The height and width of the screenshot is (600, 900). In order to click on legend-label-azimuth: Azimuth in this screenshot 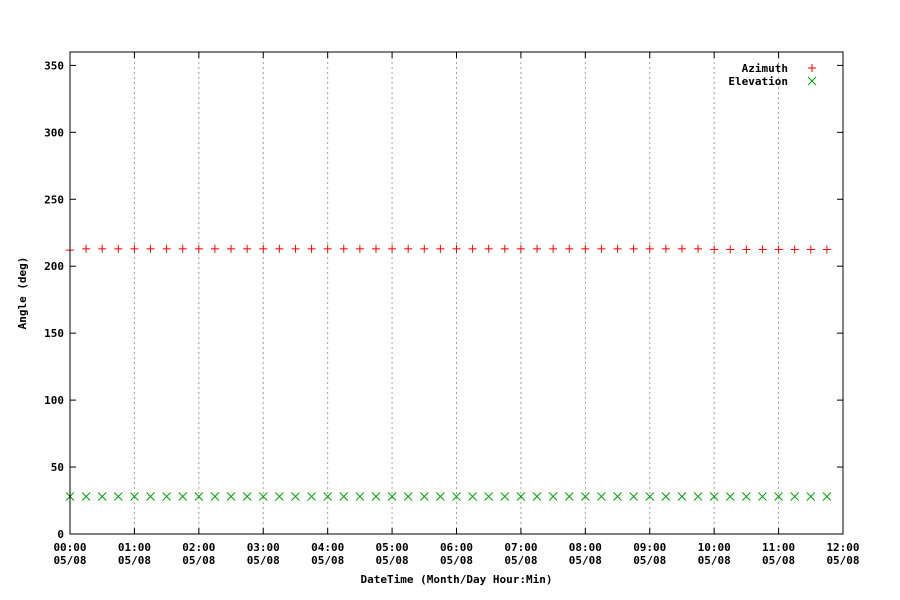, I will do `click(765, 68)`.